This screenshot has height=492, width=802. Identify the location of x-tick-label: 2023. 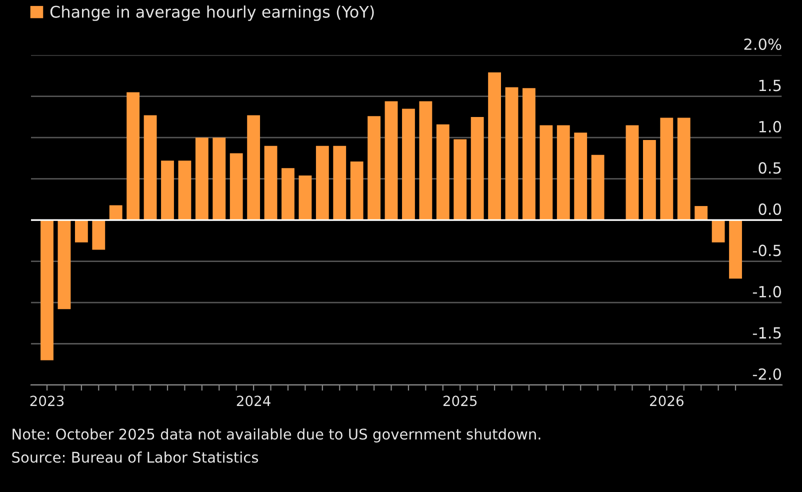
(47, 401).